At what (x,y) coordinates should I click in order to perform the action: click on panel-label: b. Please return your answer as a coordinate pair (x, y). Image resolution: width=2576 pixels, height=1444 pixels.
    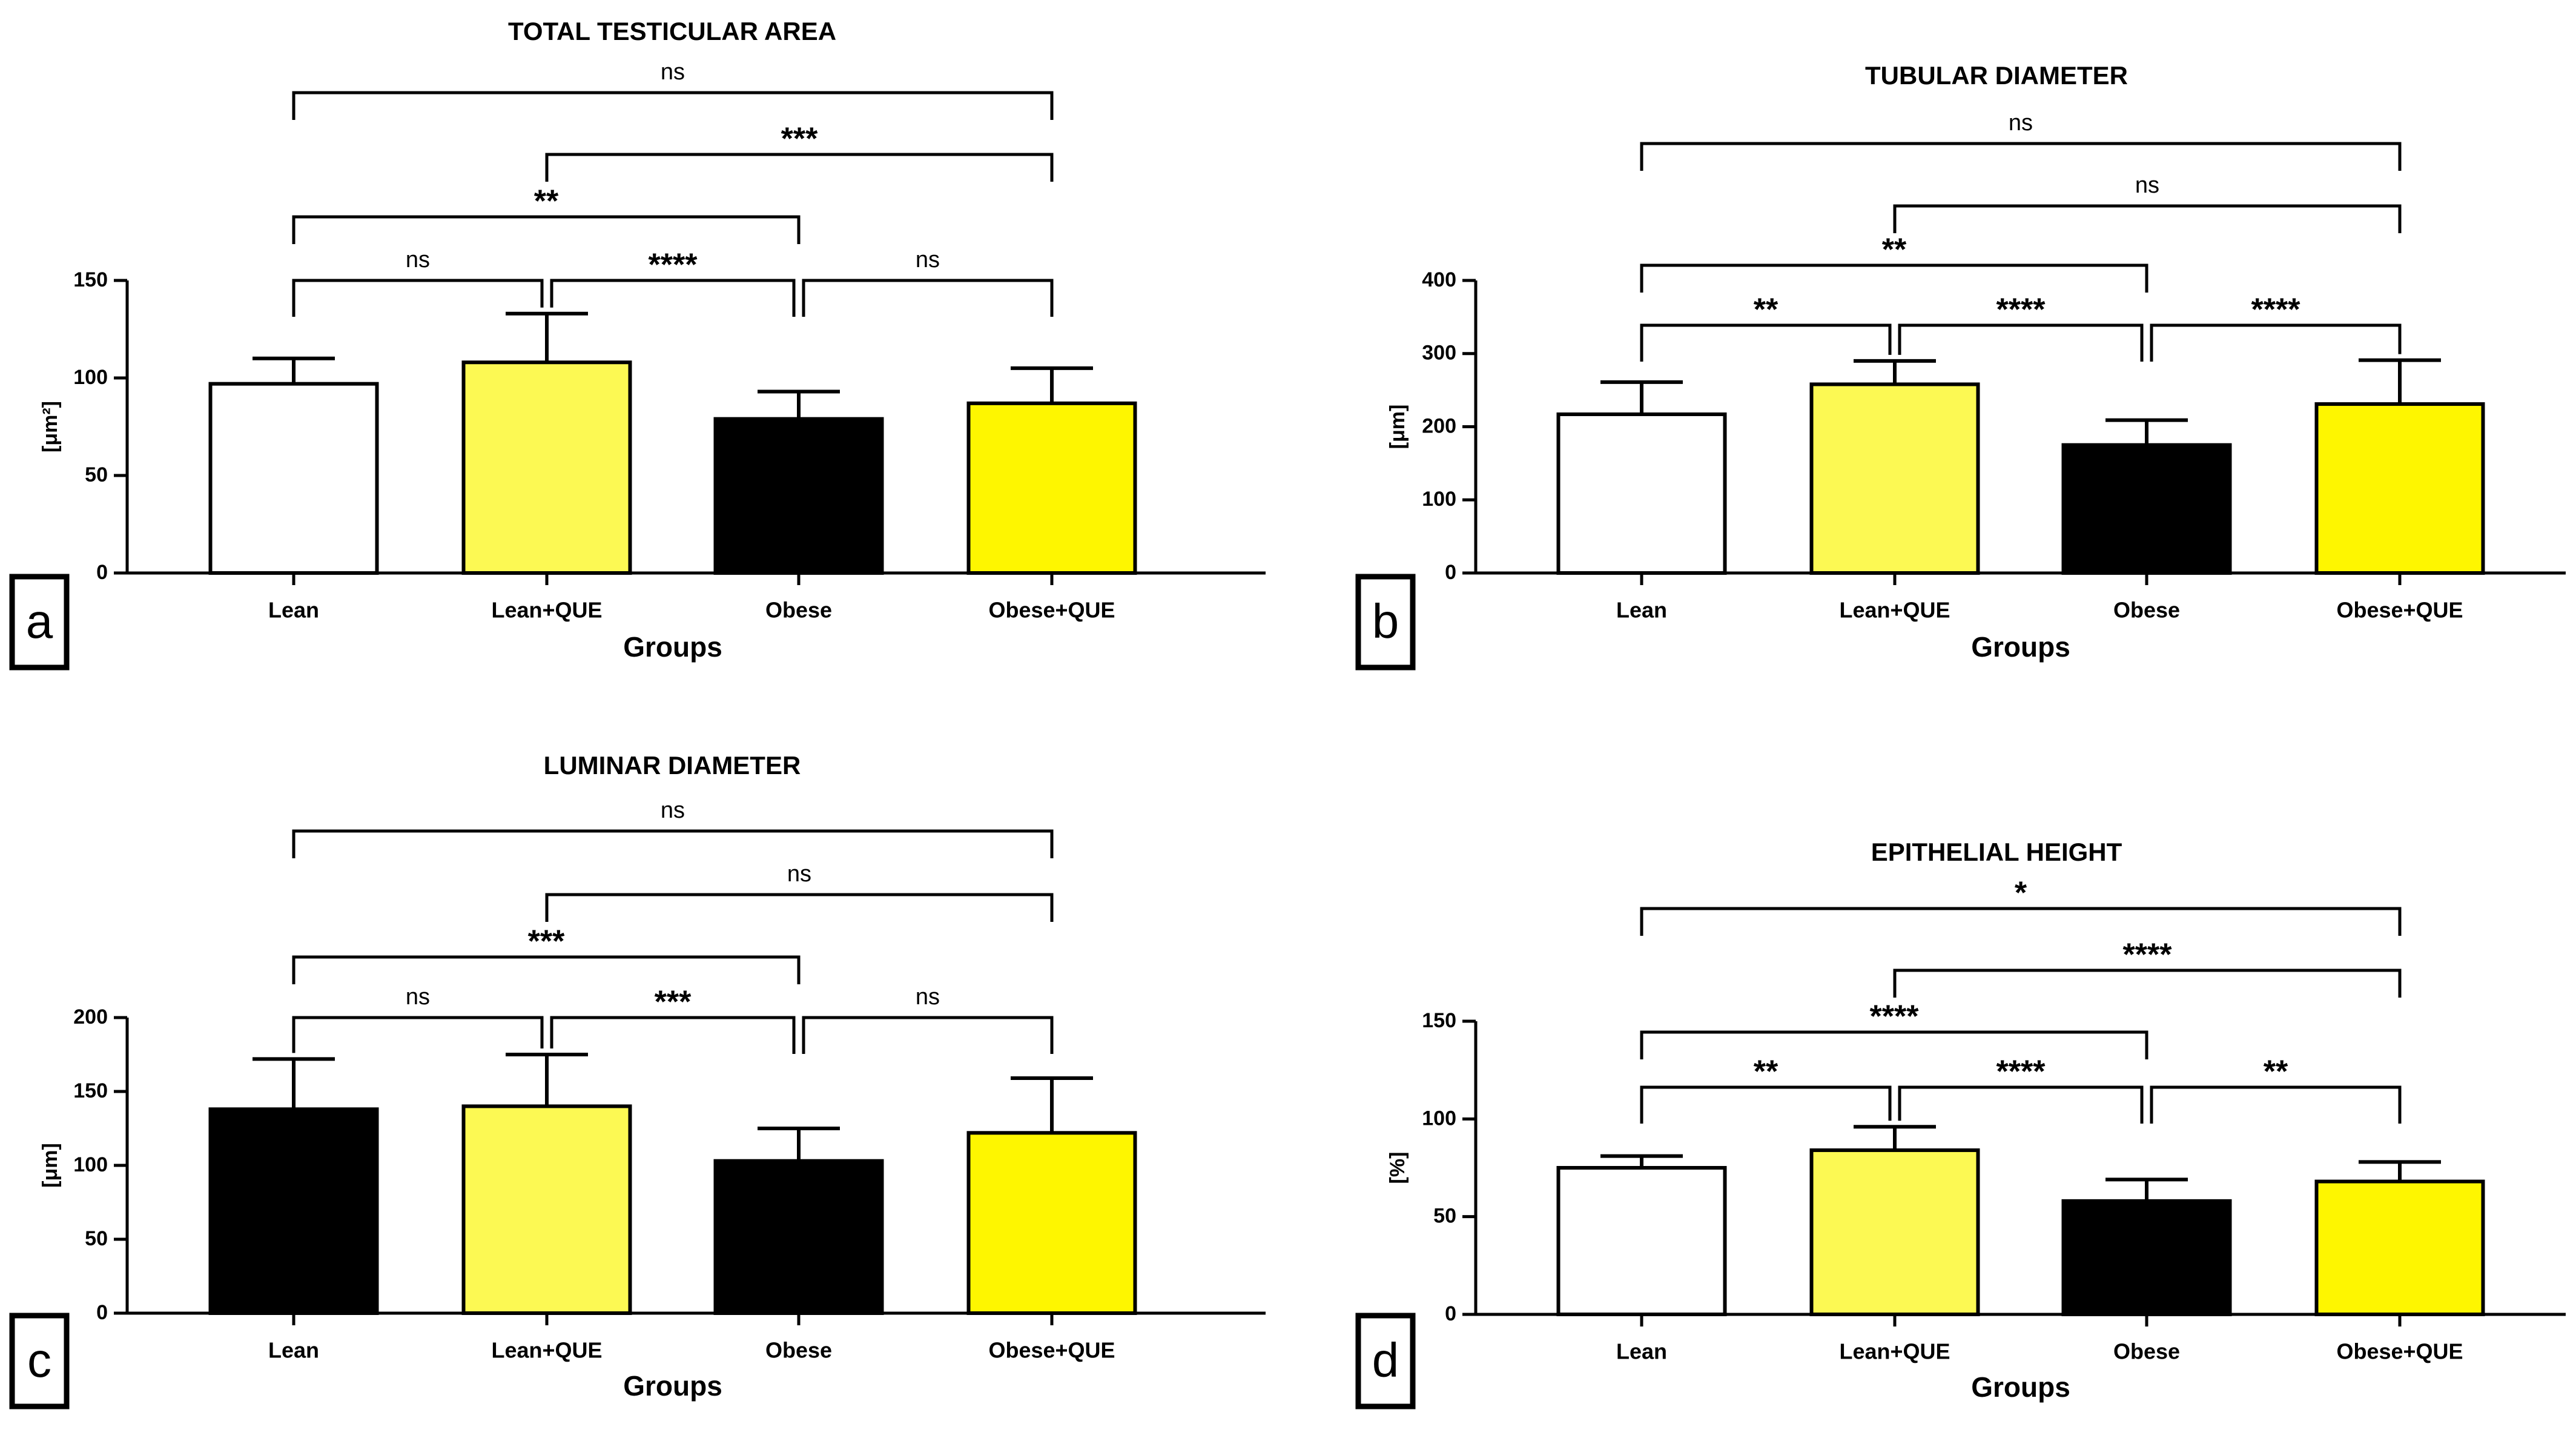
    Looking at the image, I should click on (1385, 621).